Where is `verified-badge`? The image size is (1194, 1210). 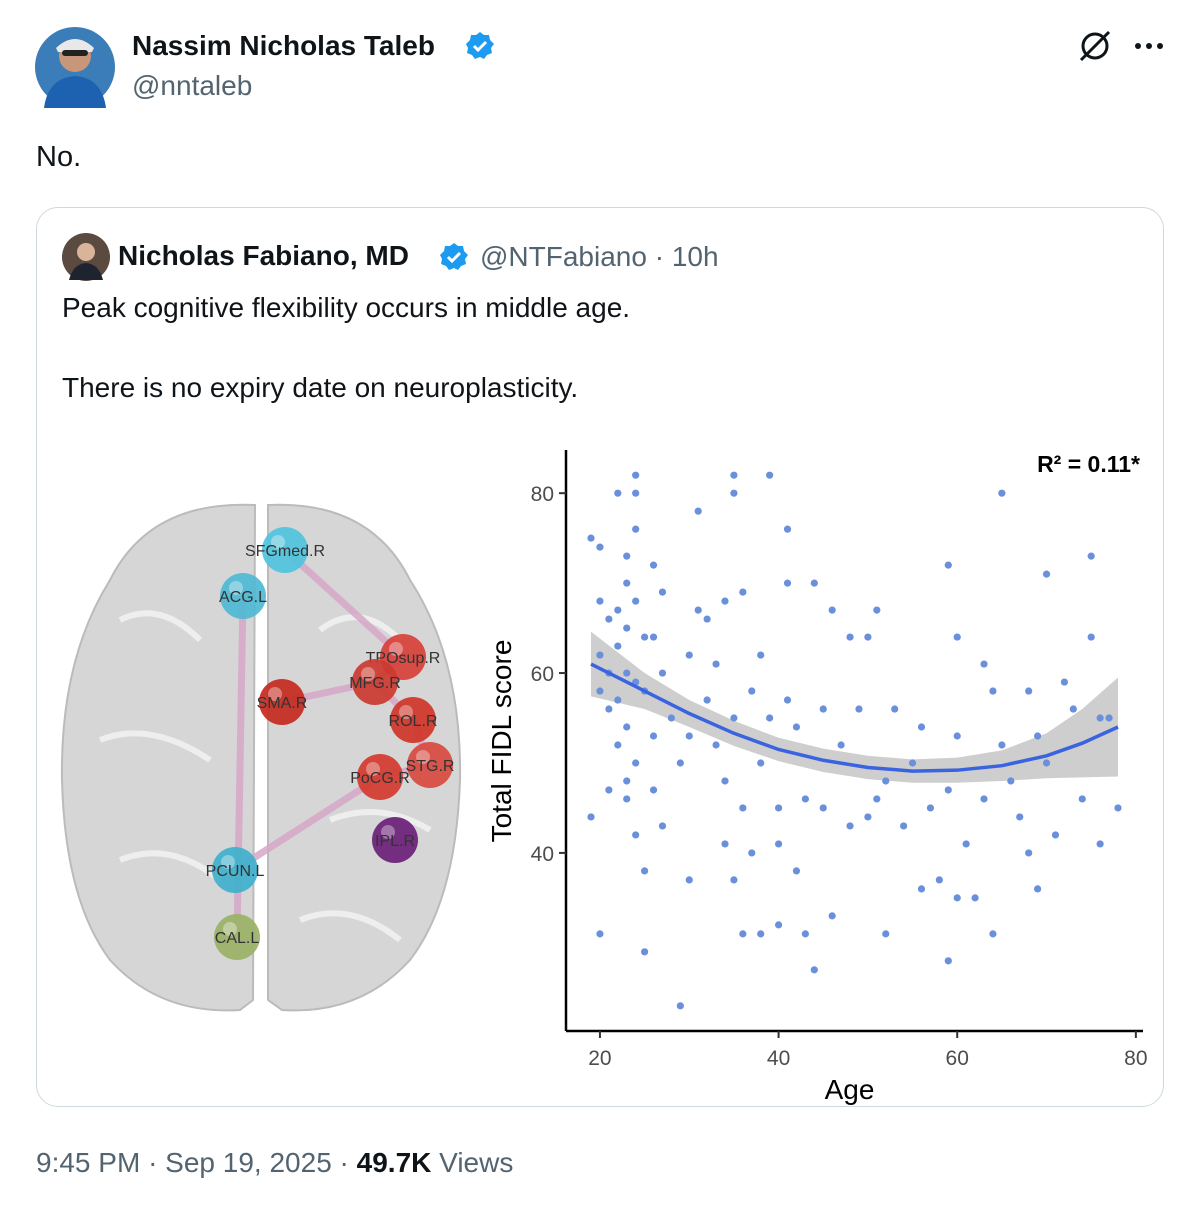 verified-badge is located at coordinates (454, 256).